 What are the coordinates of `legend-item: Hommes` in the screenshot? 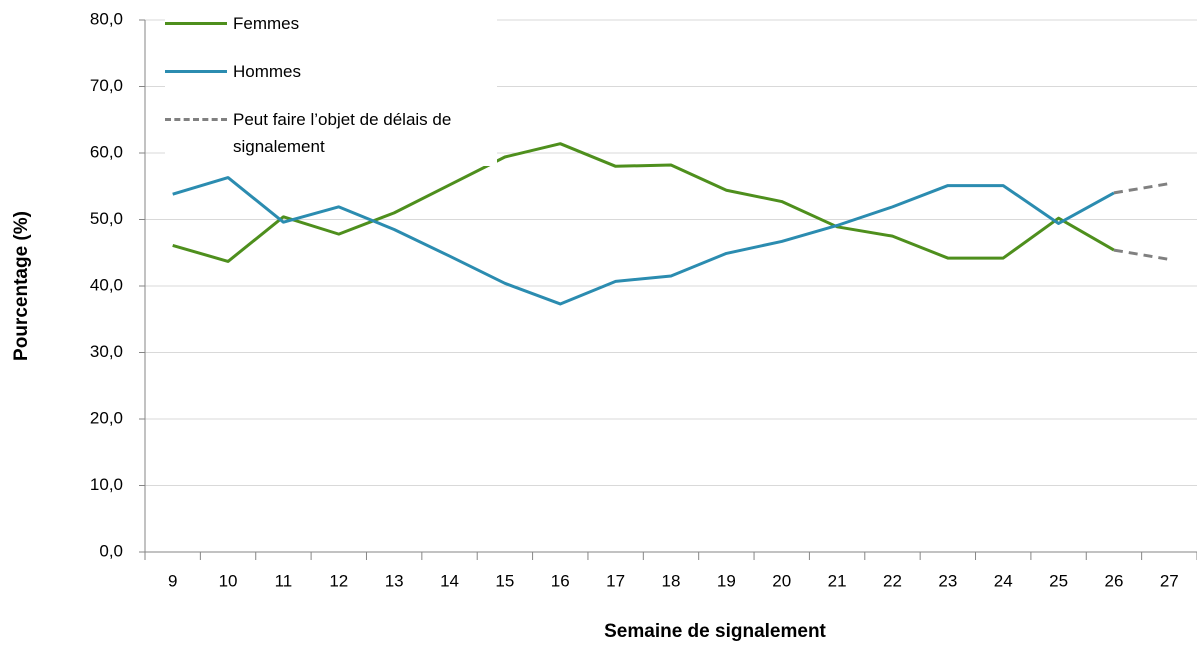 It's located at (330, 71).